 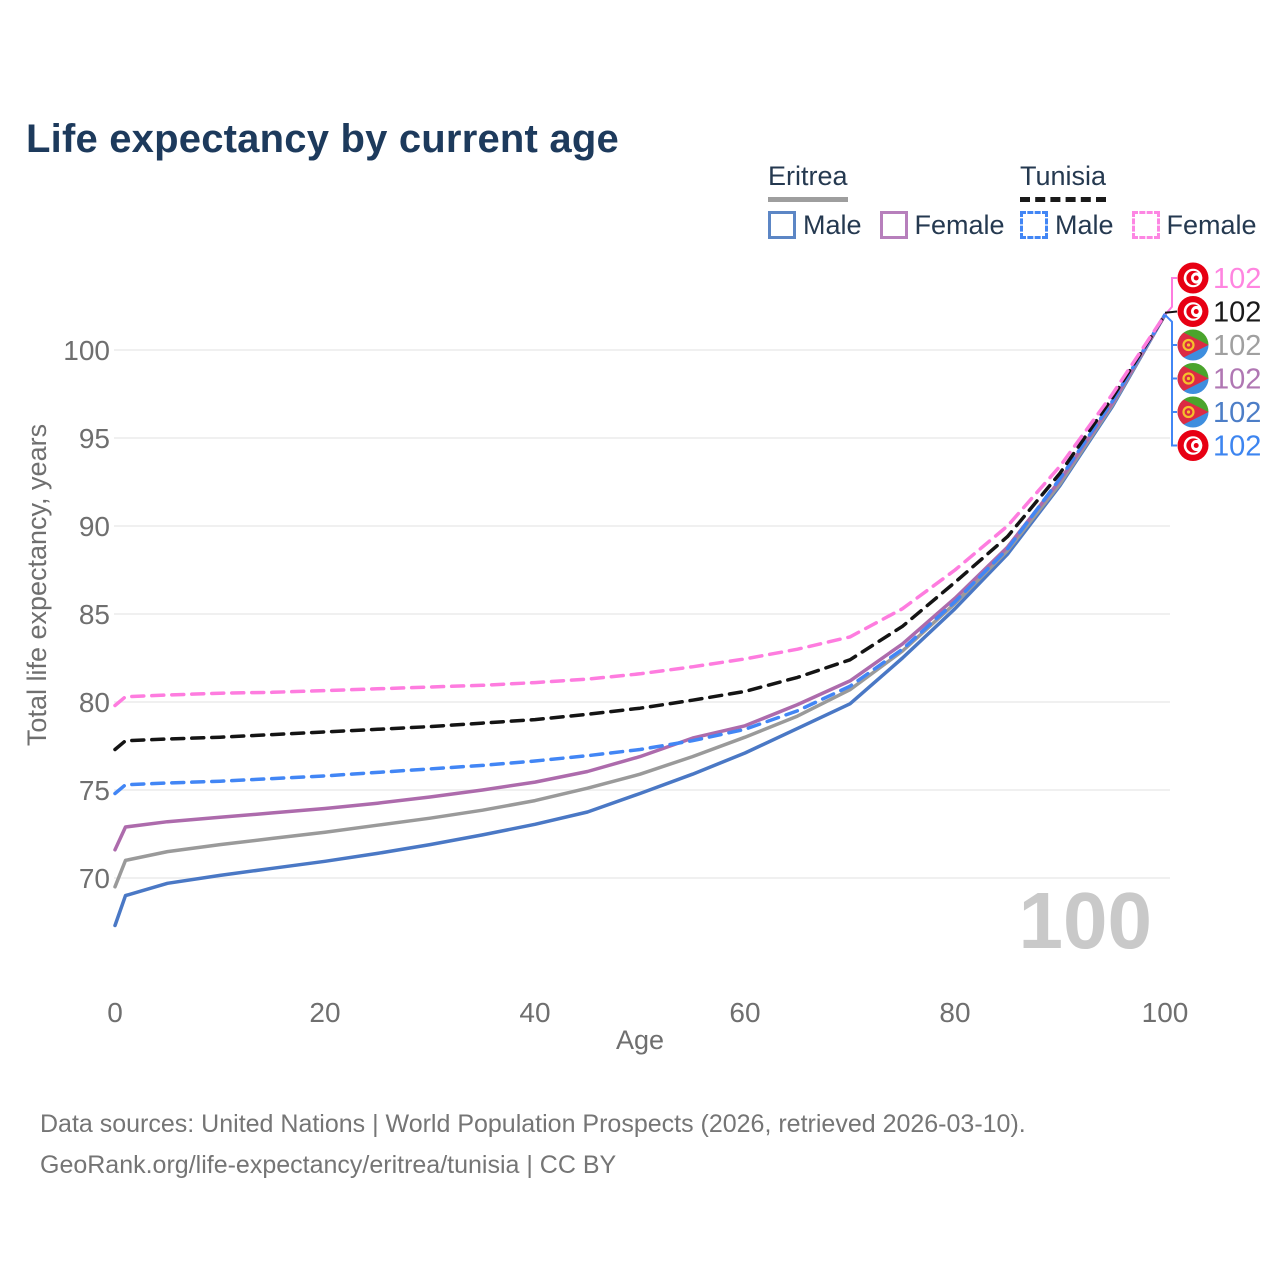 What do you see at coordinates (115, 1012) in the screenshot?
I see `x-tick-label-0: 0` at bounding box center [115, 1012].